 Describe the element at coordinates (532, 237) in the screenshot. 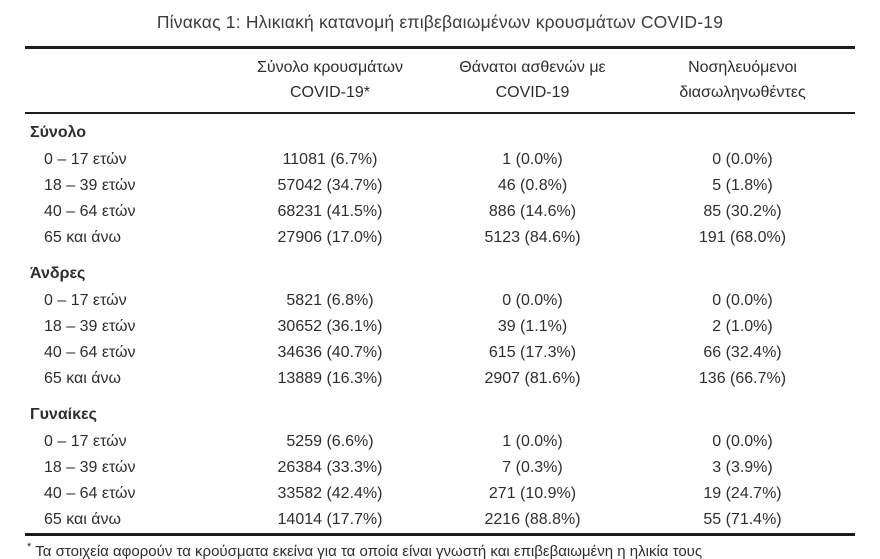

I see `deaths-value: 5123 (84.6%)` at that location.